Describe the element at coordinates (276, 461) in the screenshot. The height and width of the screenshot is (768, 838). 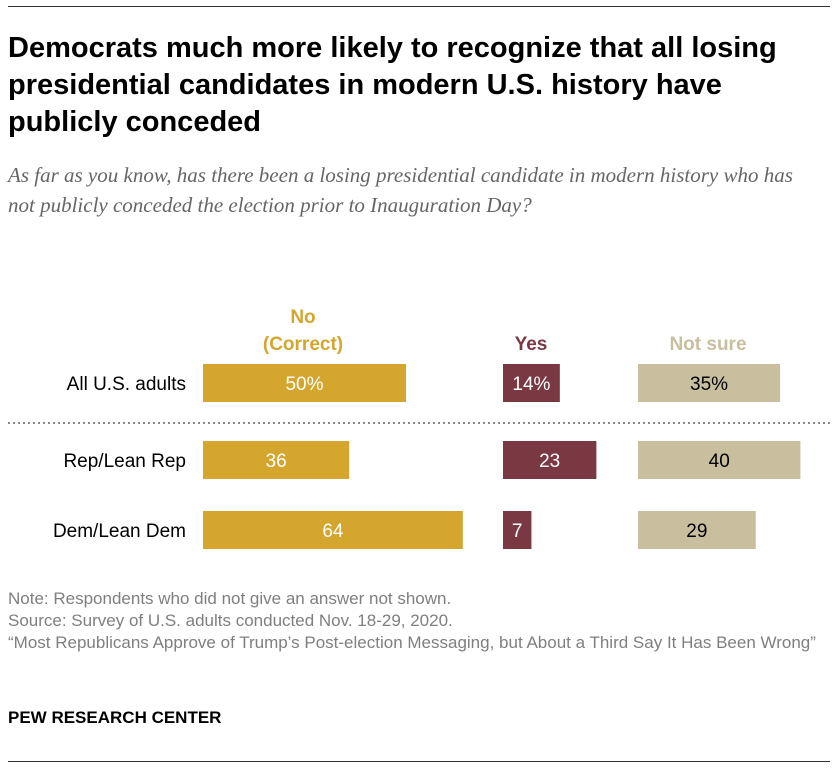
I see `bar-label-0-1: 36` at that location.